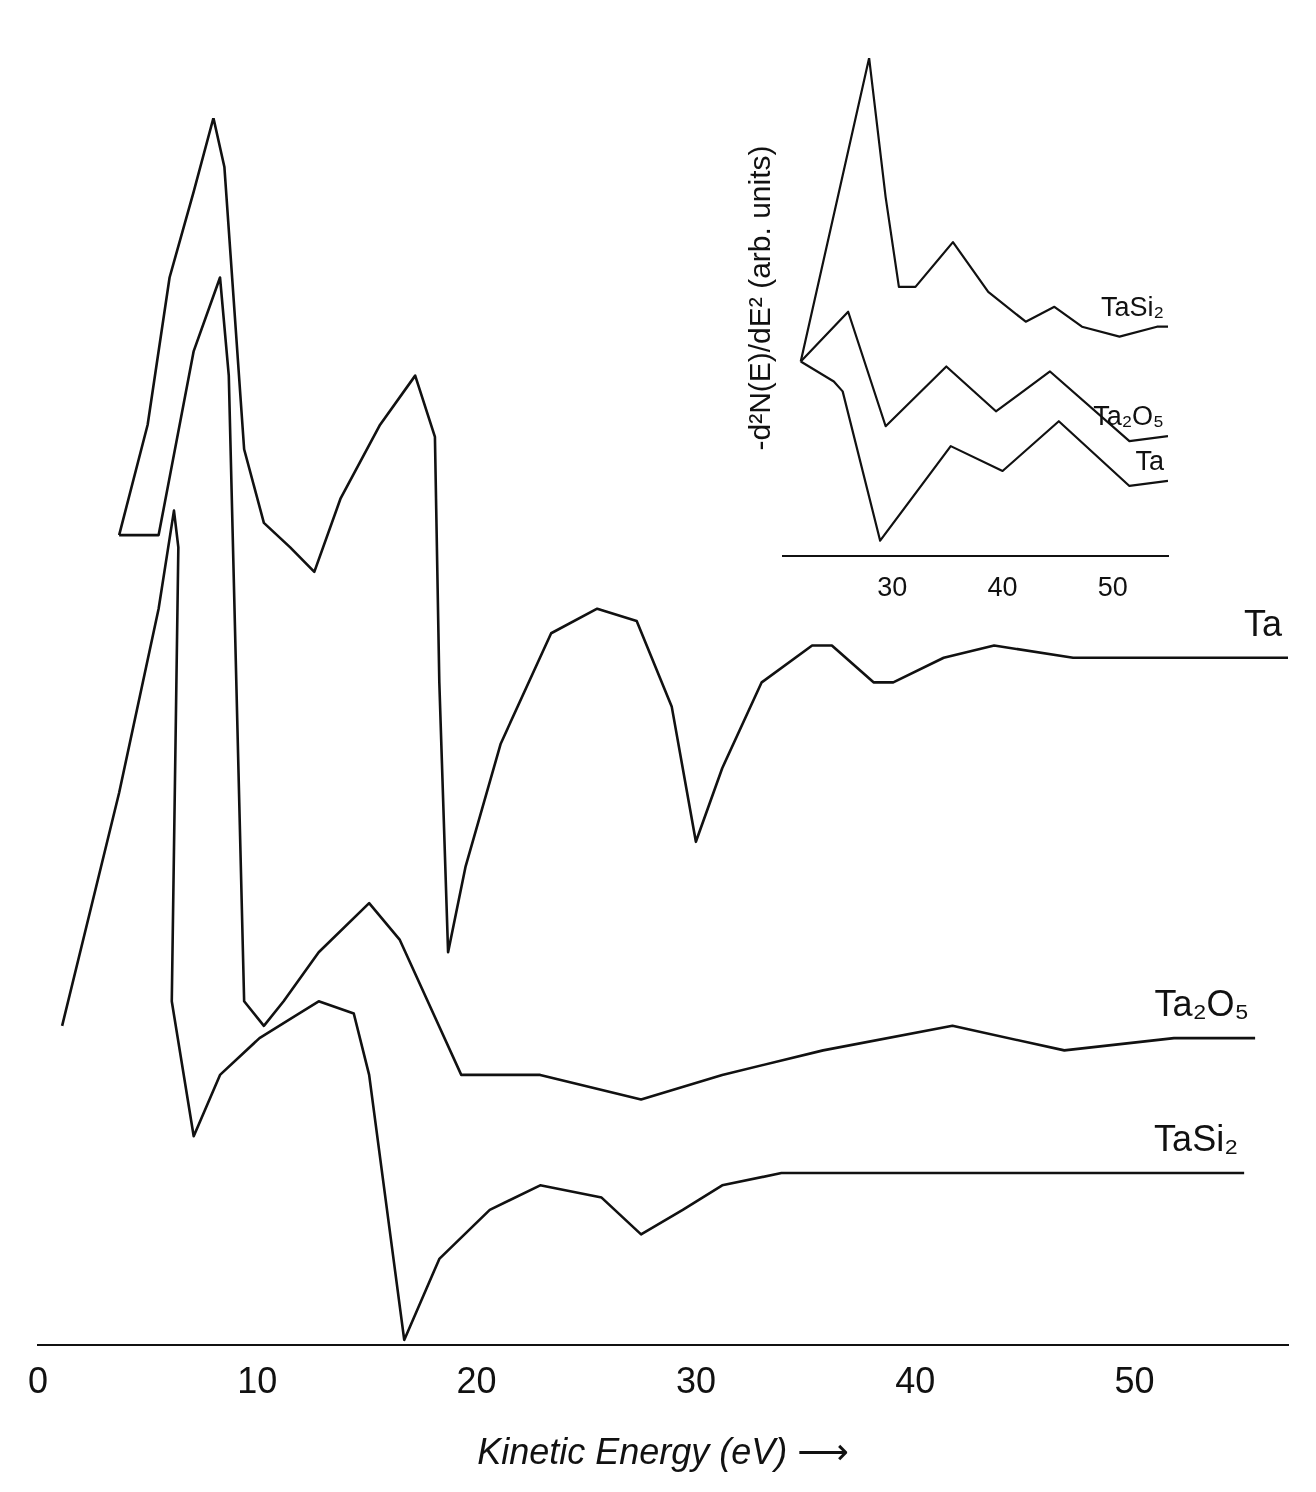  I want to click on x-tick-label: 10, so click(257, 1381).